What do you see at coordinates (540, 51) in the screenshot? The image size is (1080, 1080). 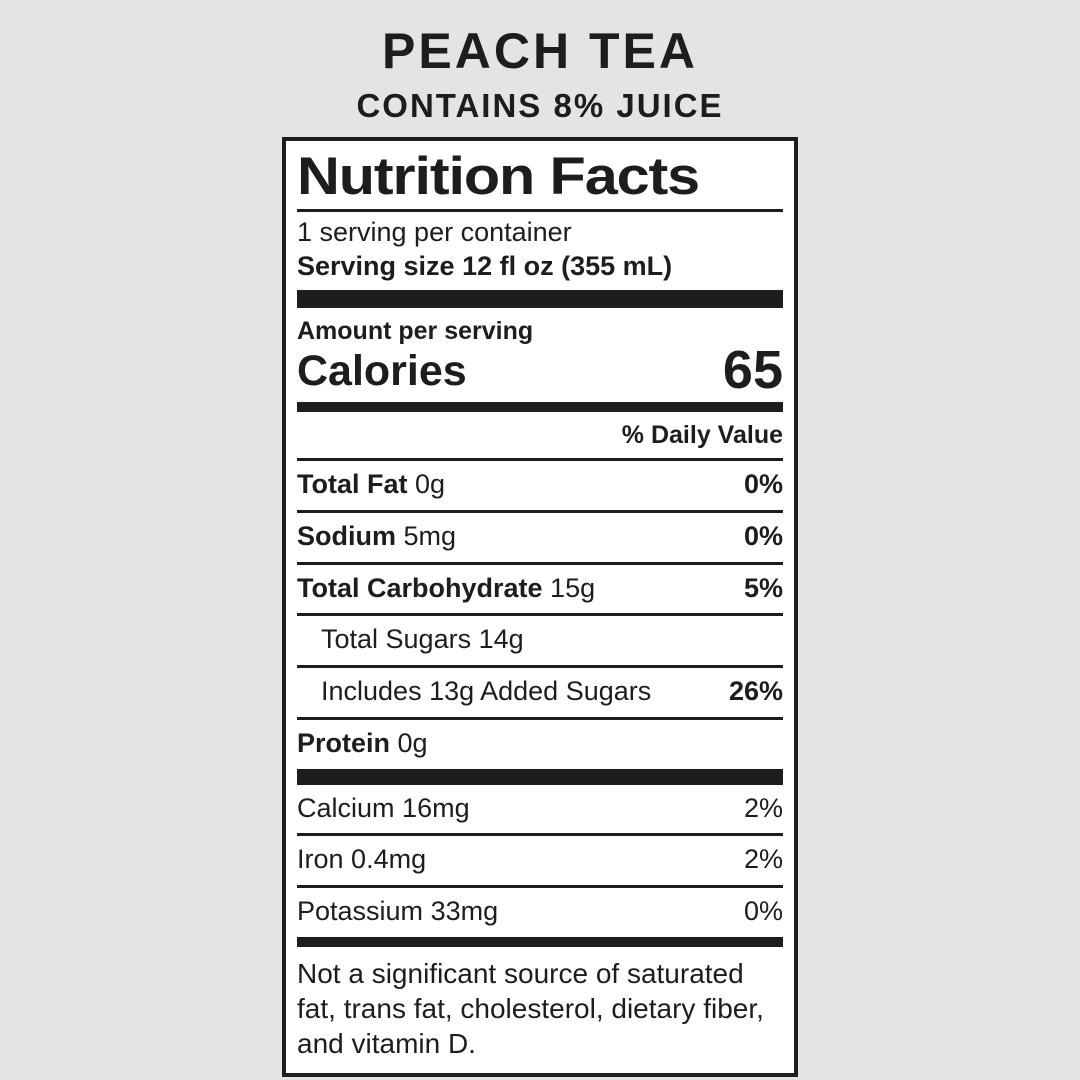 I see `product-title: PEACH TEA` at bounding box center [540, 51].